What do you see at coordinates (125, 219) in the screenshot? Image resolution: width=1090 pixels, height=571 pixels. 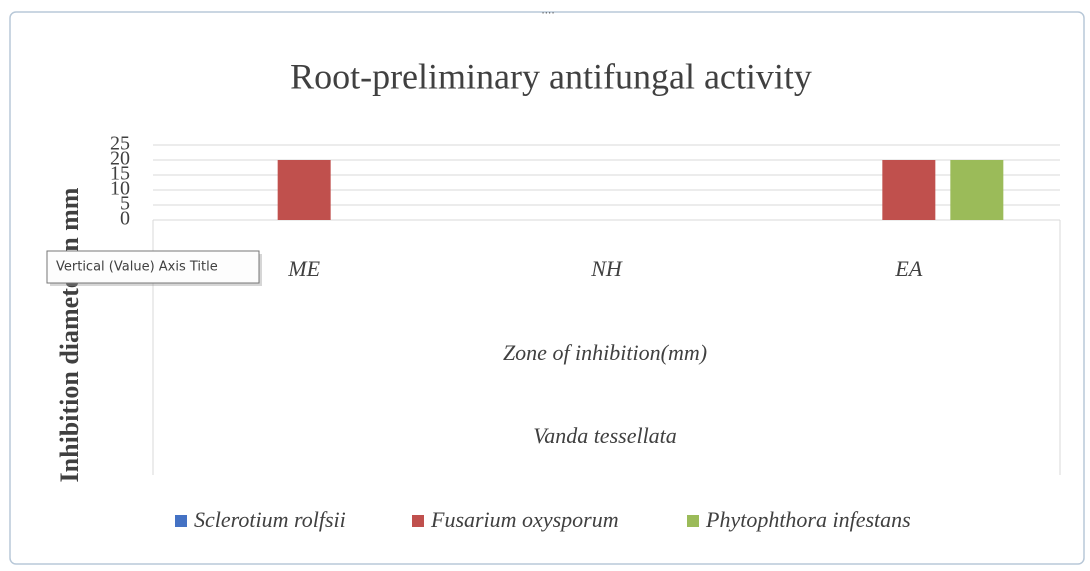 I see `y-tick-label: 0` at bounding box center [125, 219].